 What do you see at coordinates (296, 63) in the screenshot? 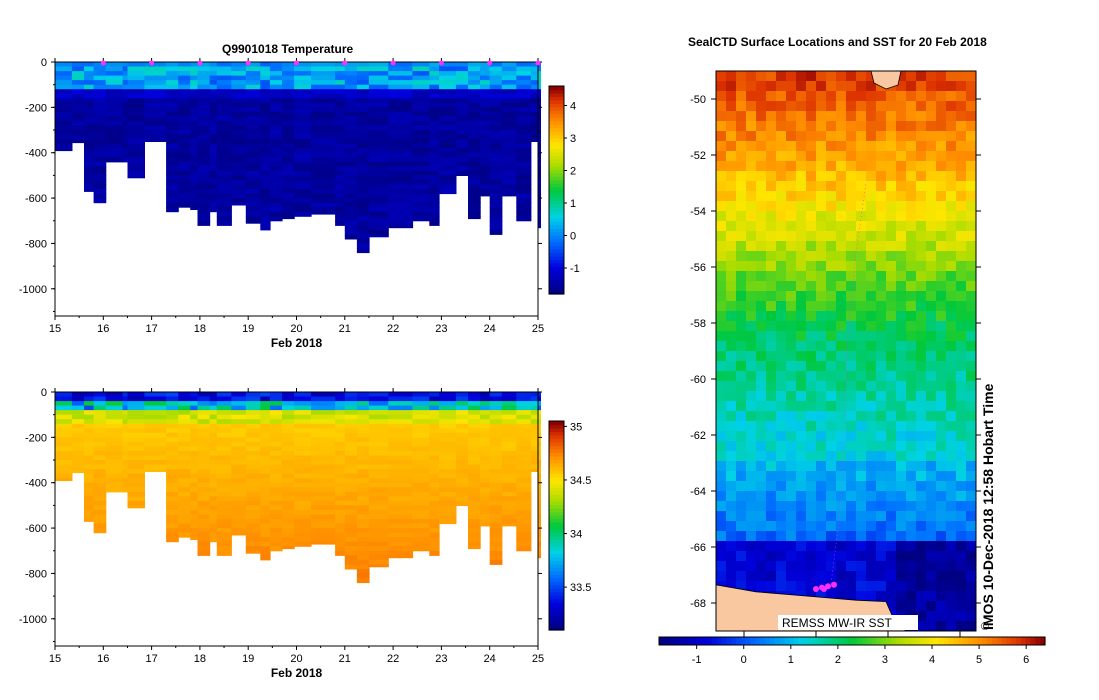
I see `profile-marker` at bounding box center [296, 63].